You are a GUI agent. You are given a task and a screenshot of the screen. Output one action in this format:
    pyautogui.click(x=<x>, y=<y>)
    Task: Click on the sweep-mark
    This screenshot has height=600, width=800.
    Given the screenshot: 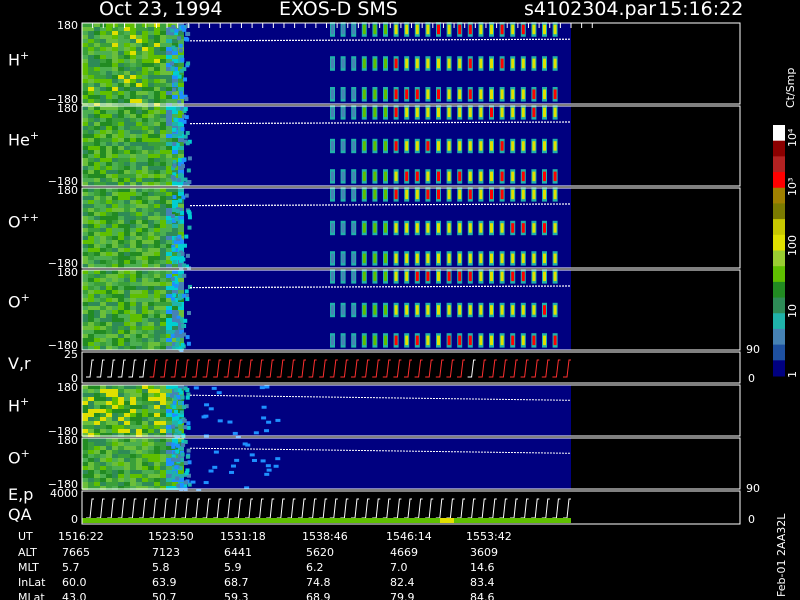 What is the action you would take?
    pyautogui.click(x=450, y=368)
    